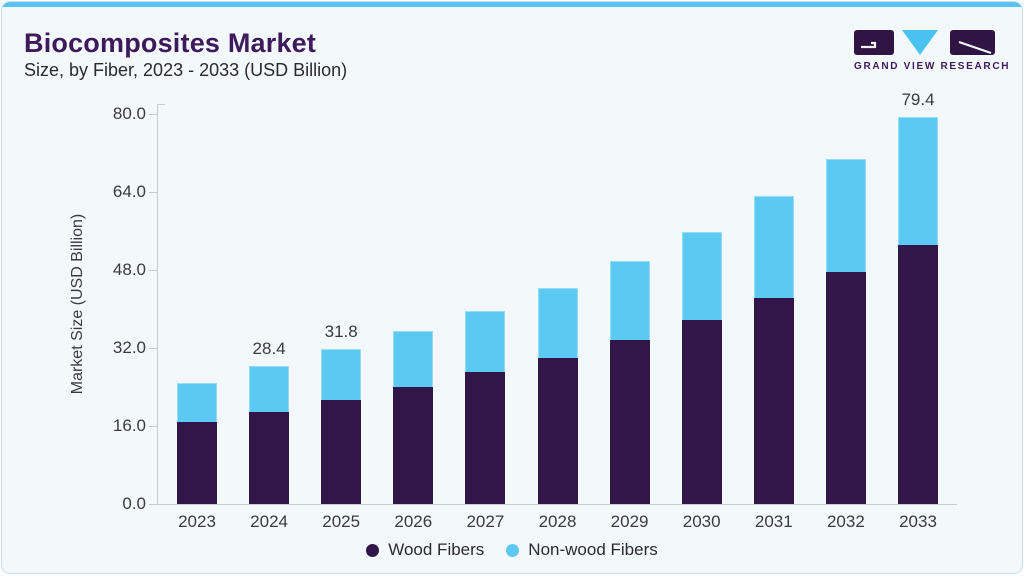 This screenshot has width=1025, height=576. I want to click on bar-2026-non-wood-fibers-segment, so click(413, 359).